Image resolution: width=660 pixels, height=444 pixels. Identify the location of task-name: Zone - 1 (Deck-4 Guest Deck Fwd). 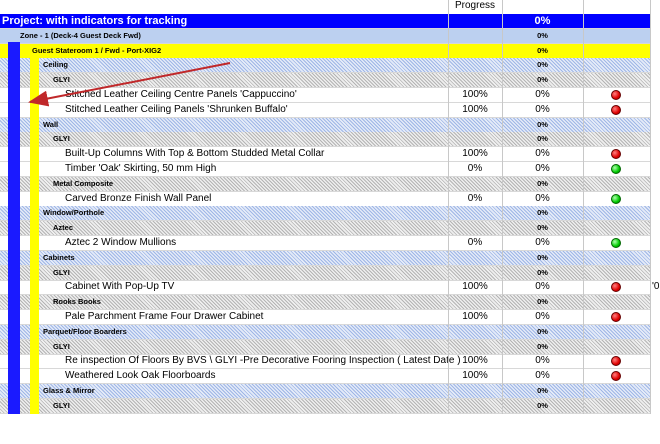
(80, 35).